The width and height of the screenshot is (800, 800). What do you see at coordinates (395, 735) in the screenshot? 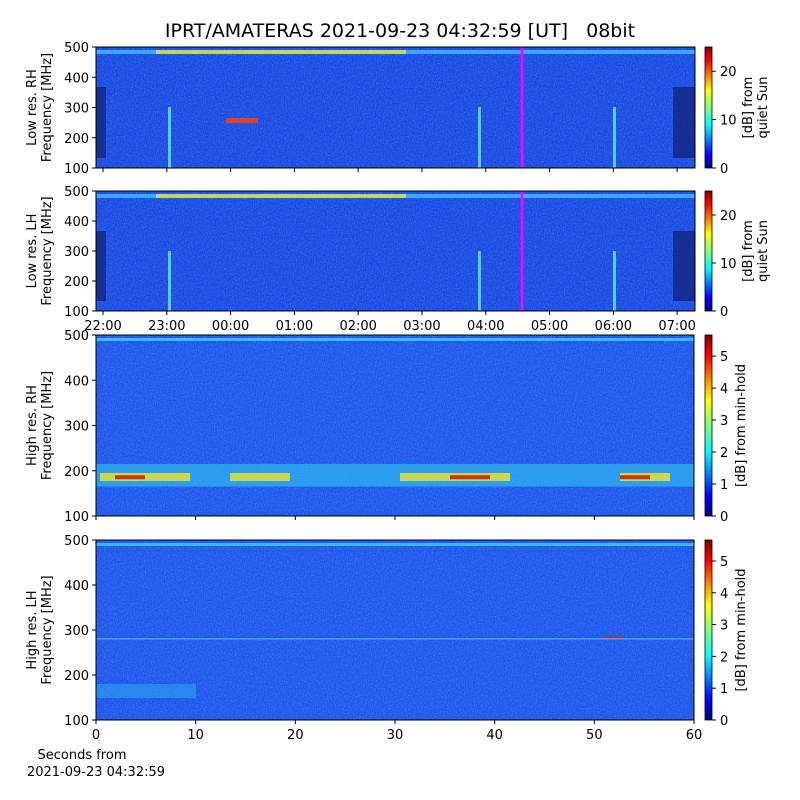
I see `x-tick-label: 30` at bounding box center [395, 735].